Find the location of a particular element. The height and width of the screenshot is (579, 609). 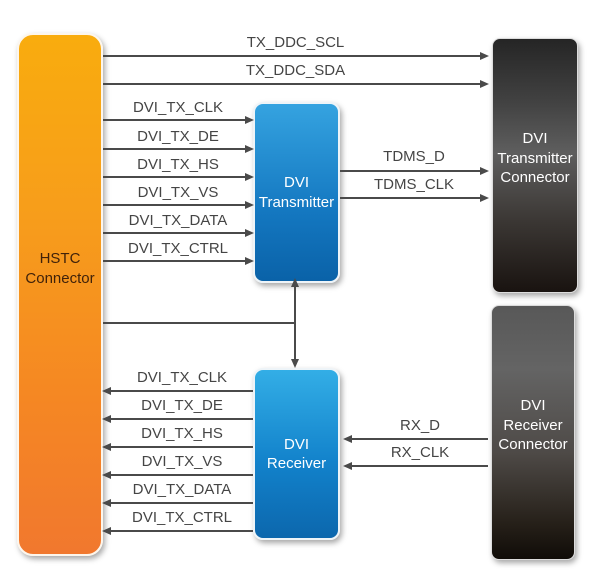

wire-rx-dvi-tx-hs-arrow-left is located at coordinates (177, 446).